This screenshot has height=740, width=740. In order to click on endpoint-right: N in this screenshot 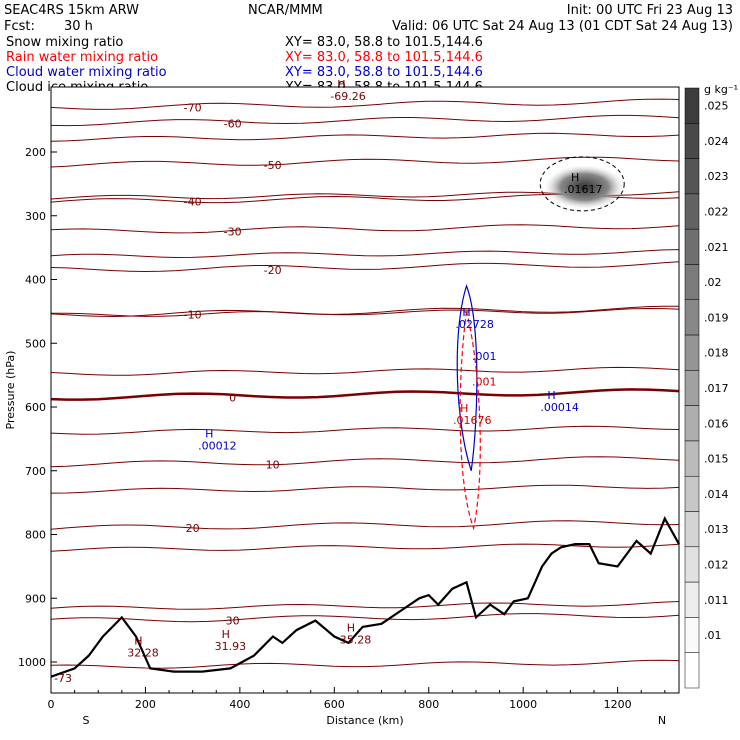, I will do `click(662, 720)`.